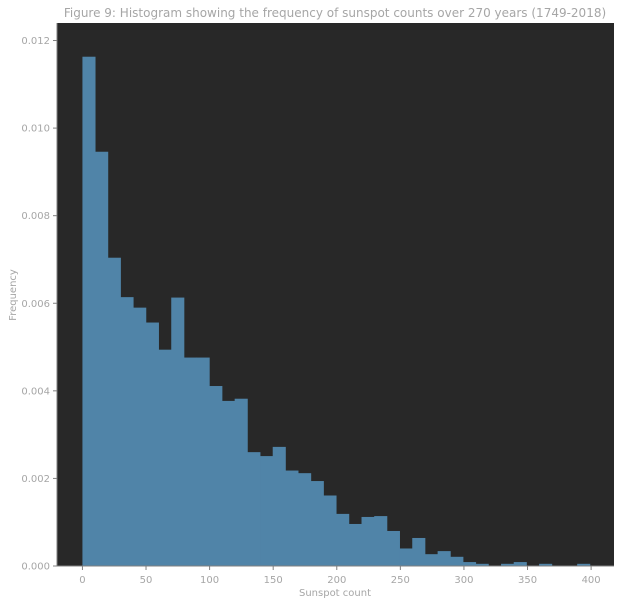 The height and width of the screenshot is (604, 622). What do you see at coordinates (13, 295) in the screenshot?
I see `y-axis-title: Frequency` at bounding box center [13, 295].